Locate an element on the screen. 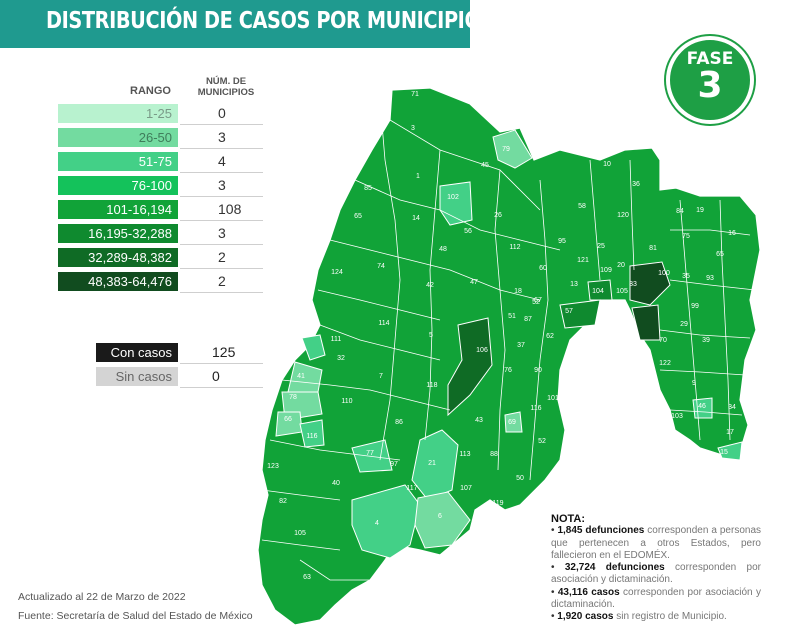 The width and height of the screenshot is (786, 642). municipality-label: 50 is located at coordinates (520, 478).